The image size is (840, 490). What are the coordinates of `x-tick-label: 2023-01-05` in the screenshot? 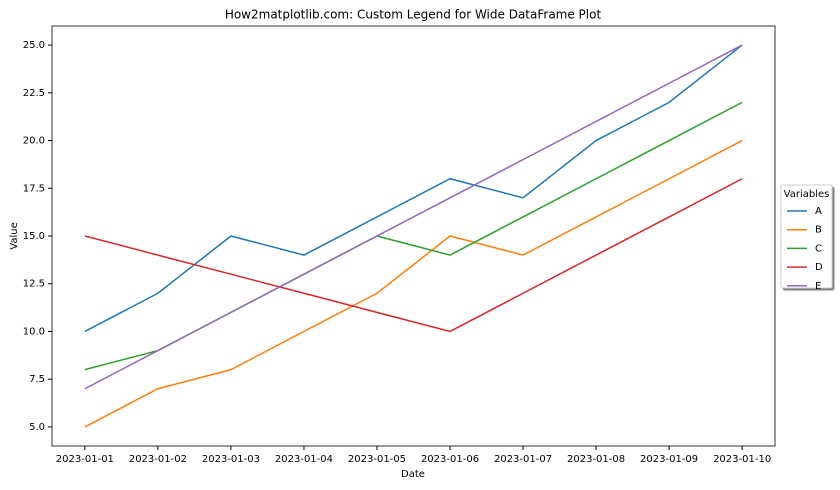 It's located at (377, 459).